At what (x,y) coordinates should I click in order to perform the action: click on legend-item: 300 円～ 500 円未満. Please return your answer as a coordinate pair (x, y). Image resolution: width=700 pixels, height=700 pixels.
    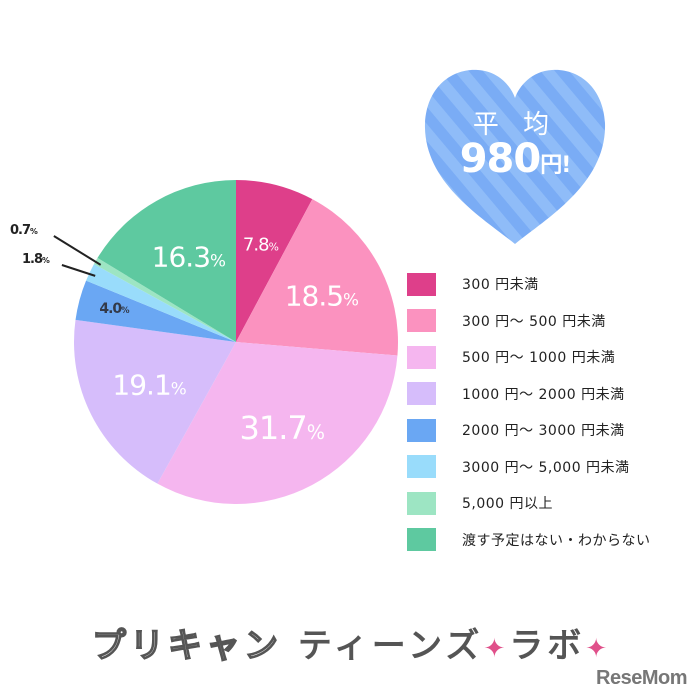
    Looking at the image, I should click on (529, 321).